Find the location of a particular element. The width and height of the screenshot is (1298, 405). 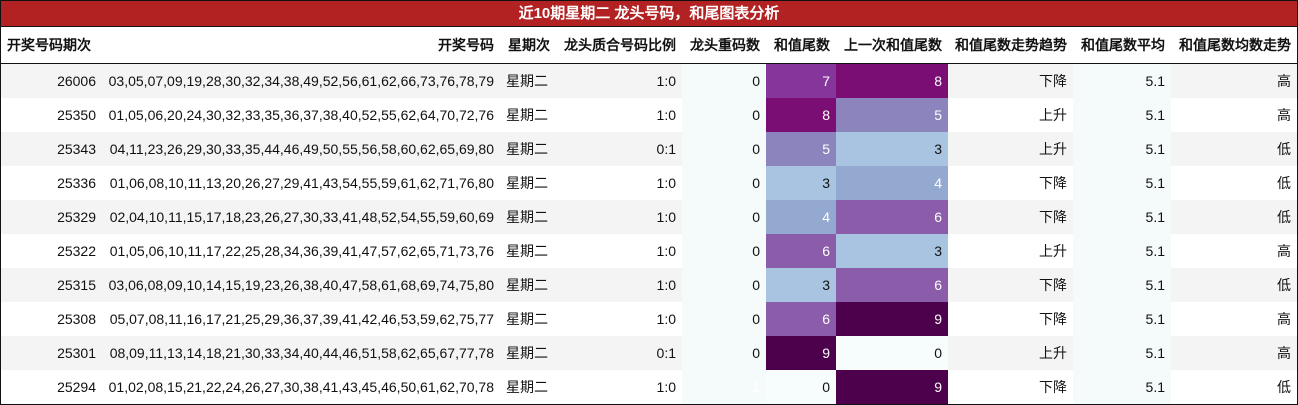

cell-tail: 9 is located at coordinates (801, 353).